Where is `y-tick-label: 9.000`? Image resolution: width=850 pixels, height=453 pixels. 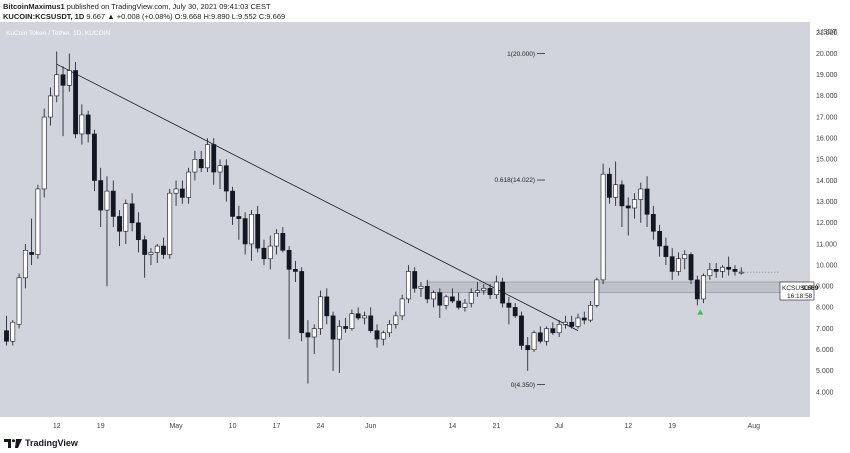
y-tick-label: 9.000 is located at coordinates (825, 287).